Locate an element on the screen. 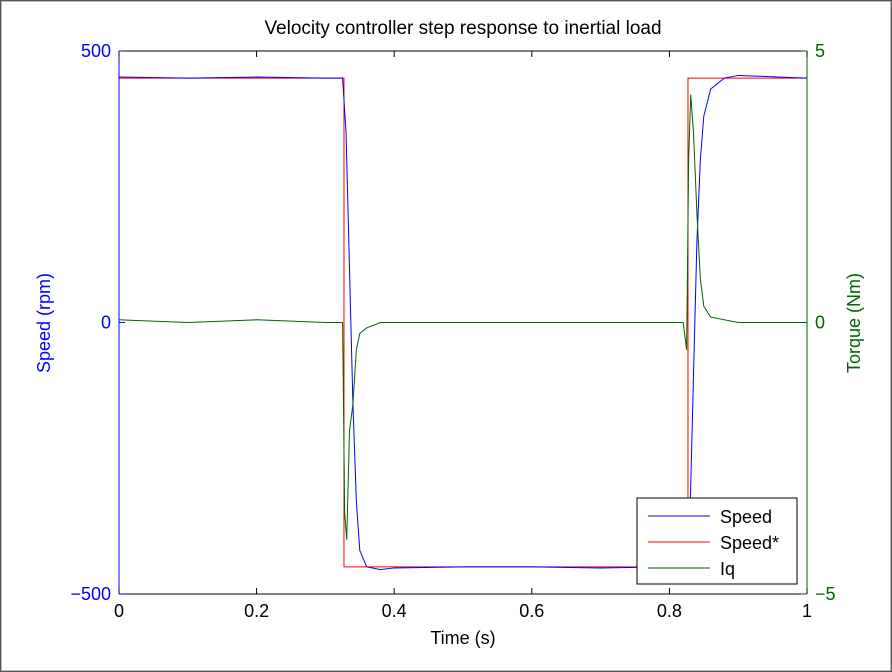 The height and width of the screenshot is (672, 892). legend: Speed Speed* Iq is located at coordinates (717, 541).